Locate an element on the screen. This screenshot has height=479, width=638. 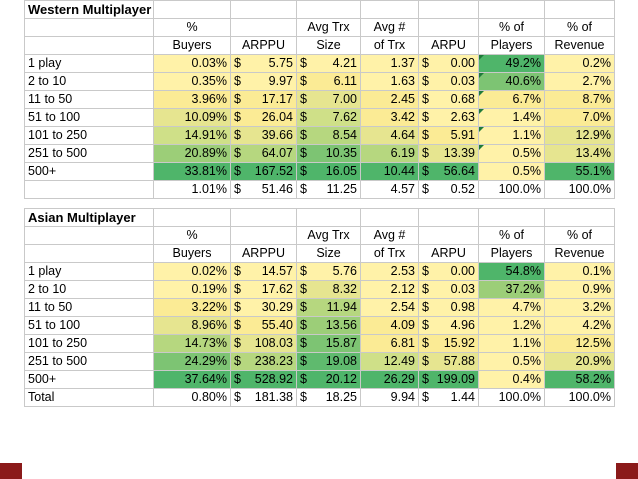
trx-size-cell: $8.54 is located at coordinates (328, 135).